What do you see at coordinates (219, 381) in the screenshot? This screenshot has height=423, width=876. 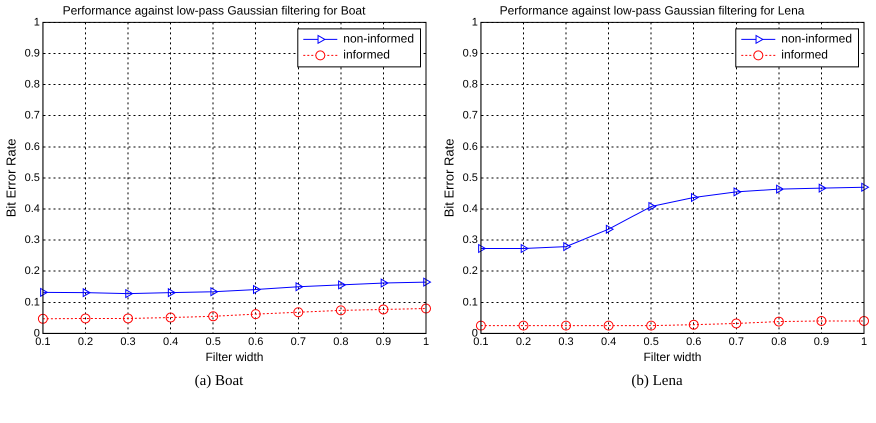 I see `text: (a) Boat` at bounding box center [219, 381].